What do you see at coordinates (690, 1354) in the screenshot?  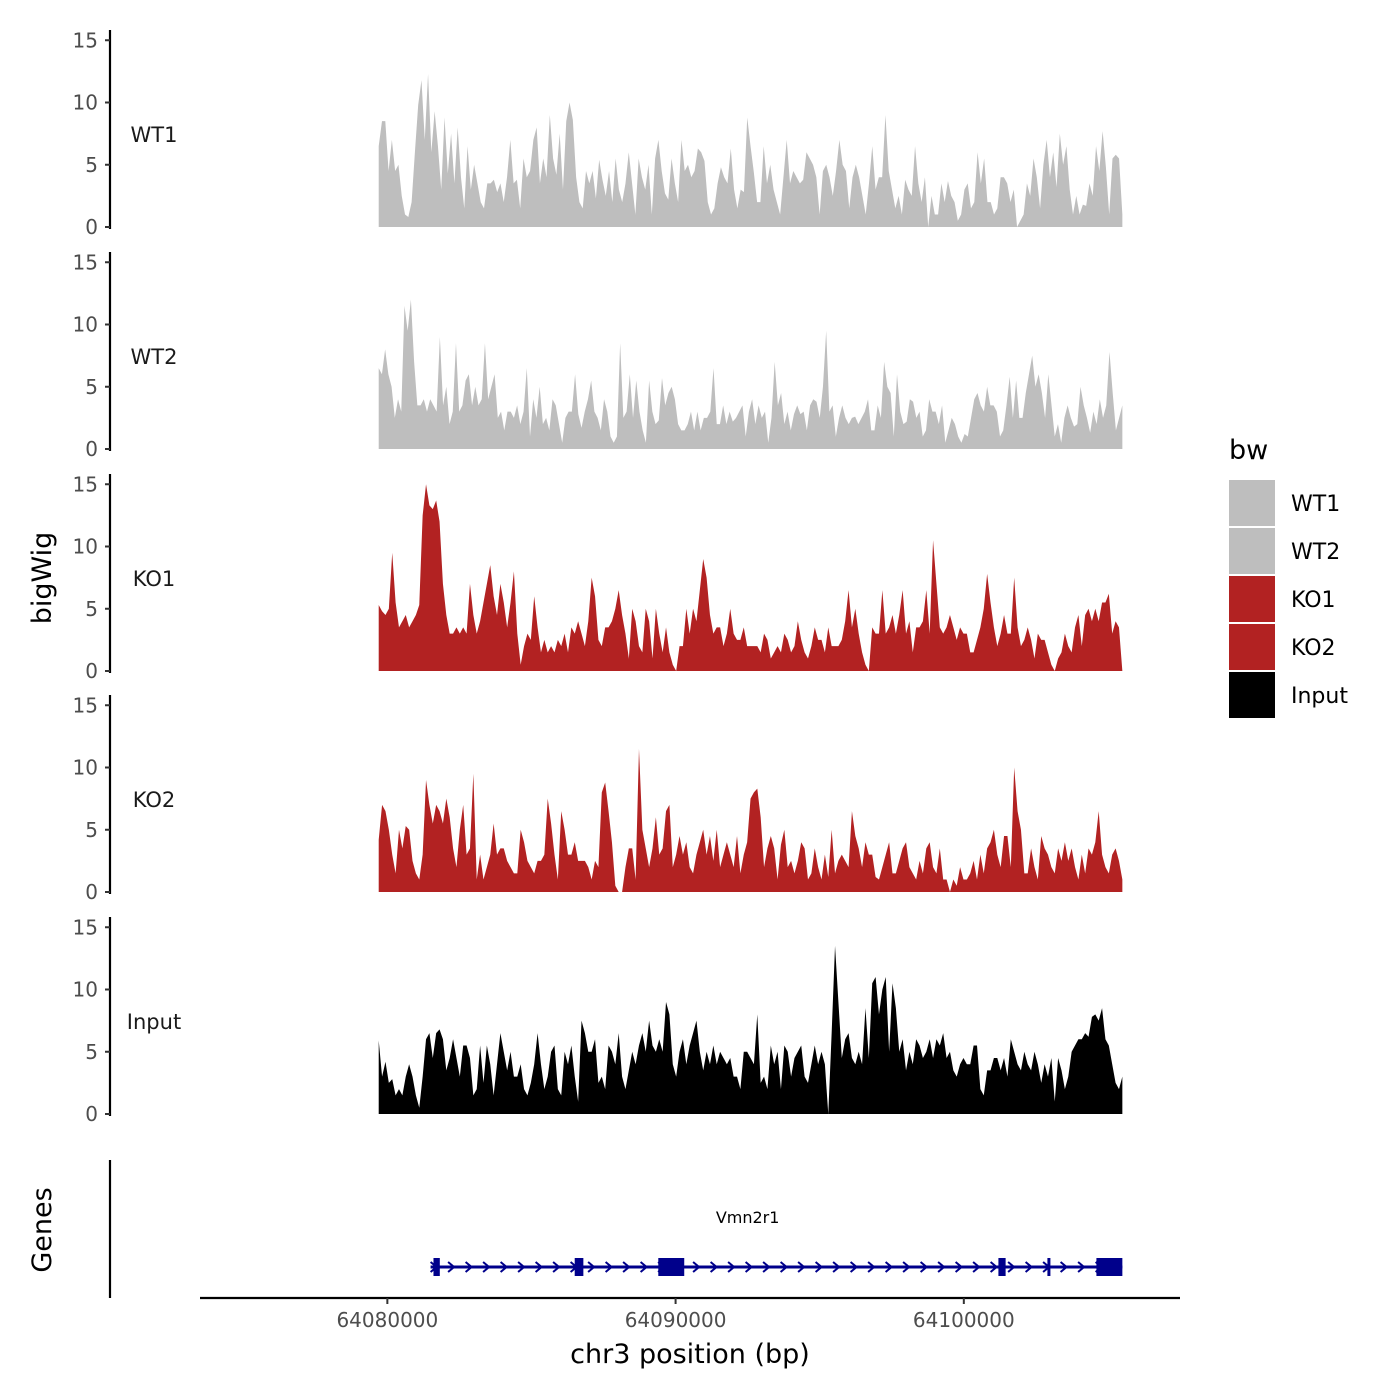 I see `x-axis-title: chr3 position (bp)` at bounding box center [690, 1354].